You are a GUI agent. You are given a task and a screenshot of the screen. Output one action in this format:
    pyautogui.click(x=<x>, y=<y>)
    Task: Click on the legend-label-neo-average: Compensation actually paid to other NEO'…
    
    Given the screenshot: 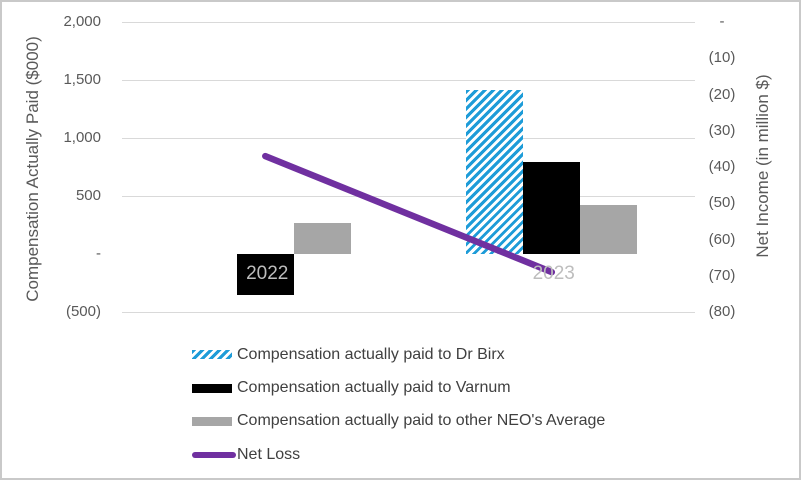 What is the action you would take?
    pyautogui.click(x=421, y=421)
    